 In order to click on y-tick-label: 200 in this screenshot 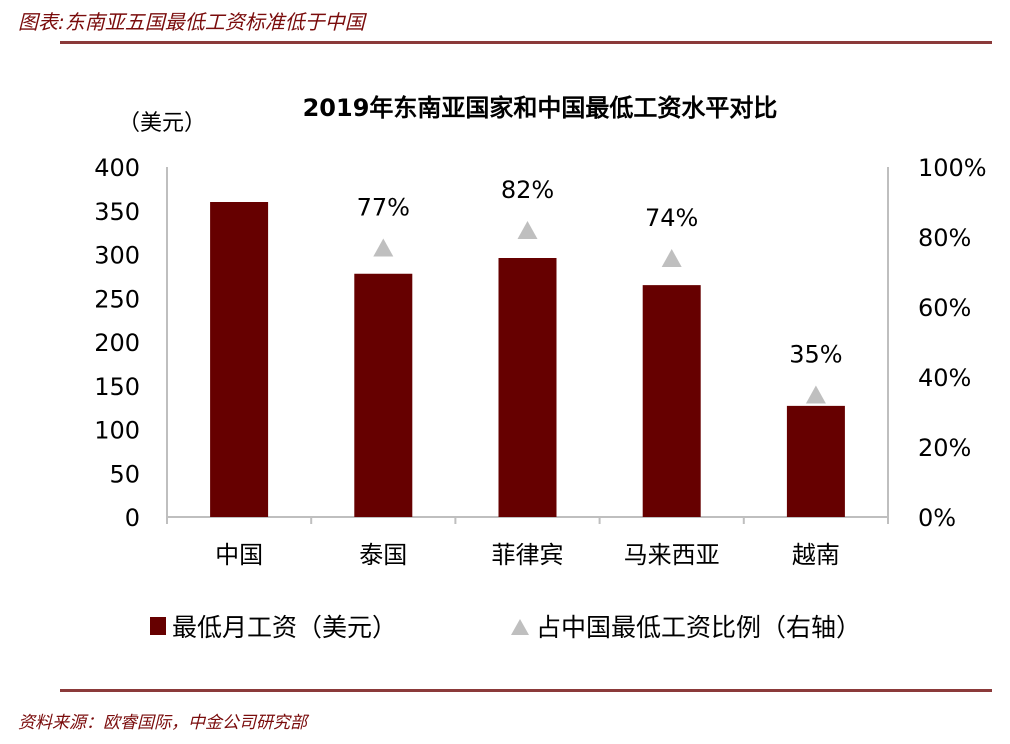, I will do `click(117, 343)`.